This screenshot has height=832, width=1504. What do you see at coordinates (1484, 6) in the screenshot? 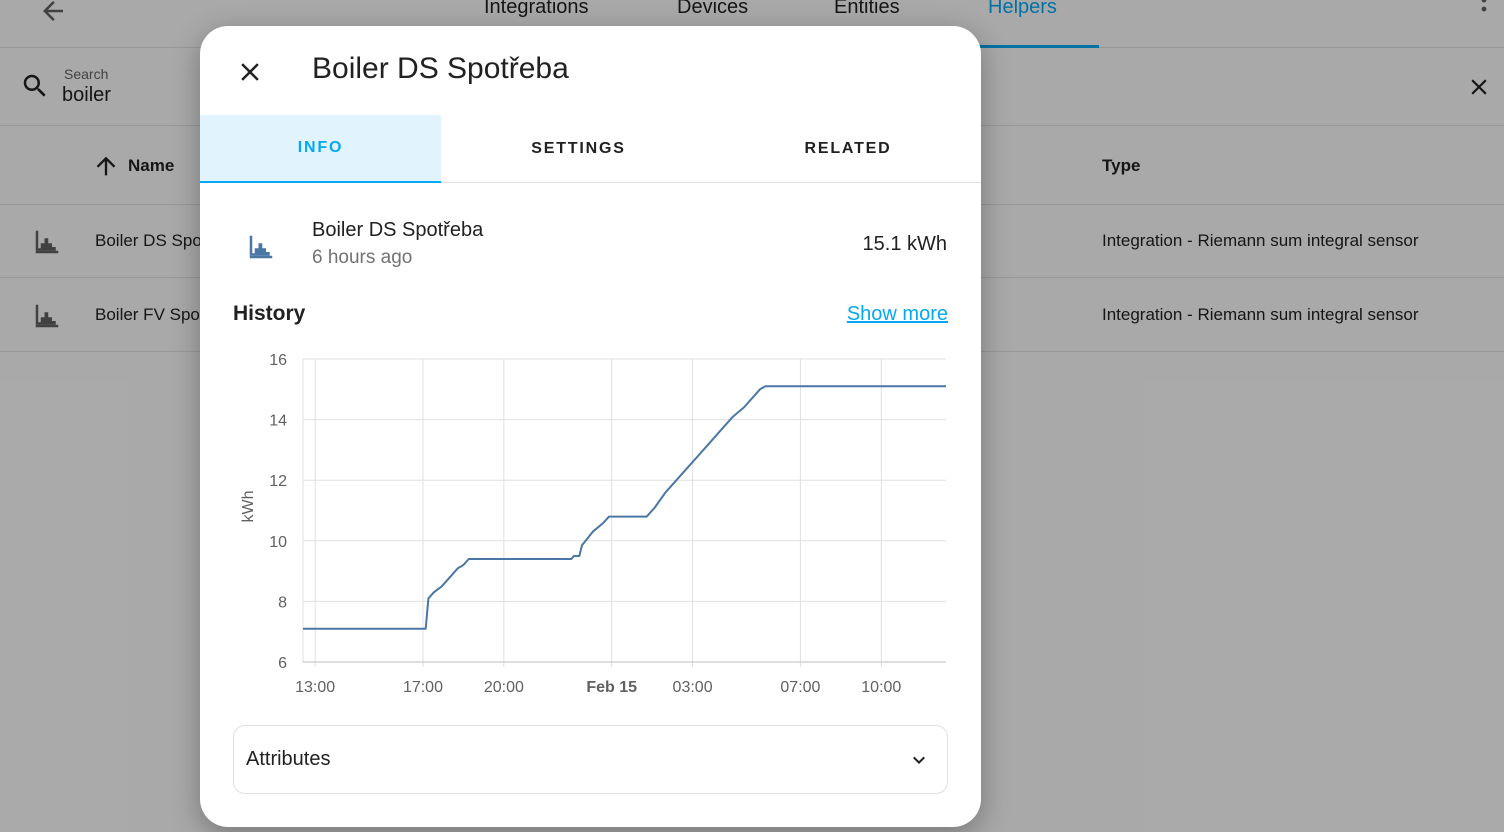
I see `dots-vertical-icon` at bounding box center [1484, 6].